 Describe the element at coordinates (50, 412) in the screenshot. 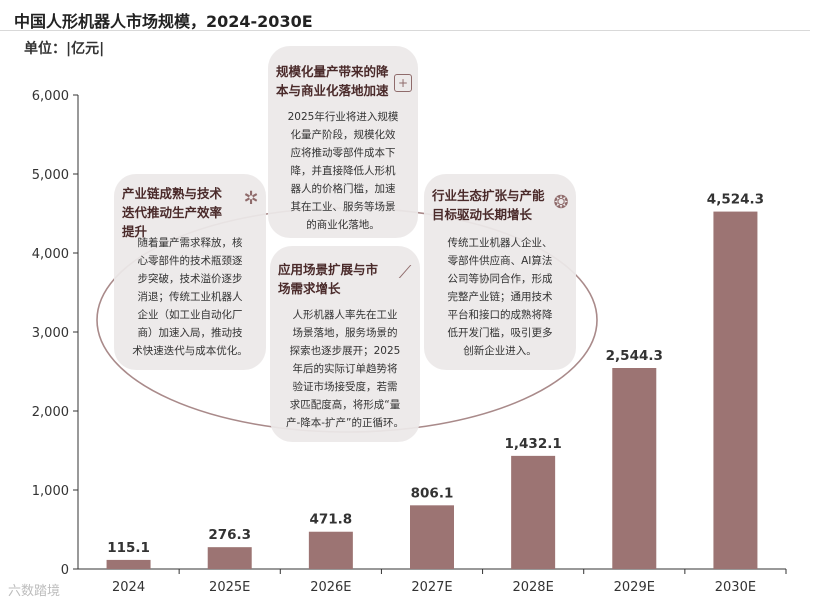

I see `y-tick-label: 2,000` at that location.